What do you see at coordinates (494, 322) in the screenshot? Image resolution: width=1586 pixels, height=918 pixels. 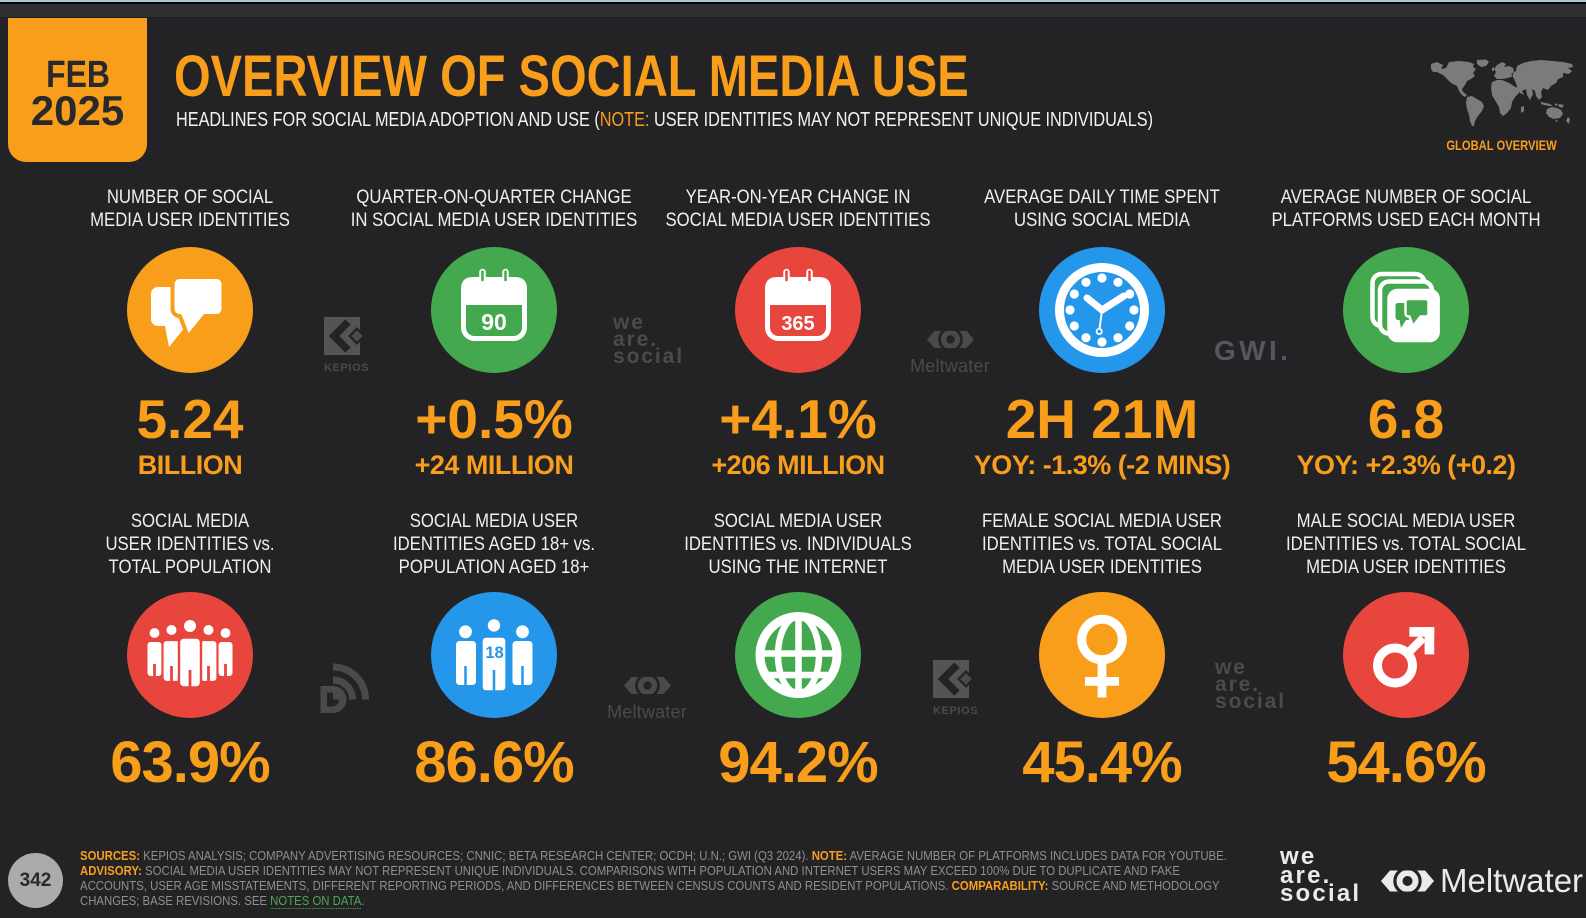 I see `svg-text: 90` at bounding box center [494, 322].